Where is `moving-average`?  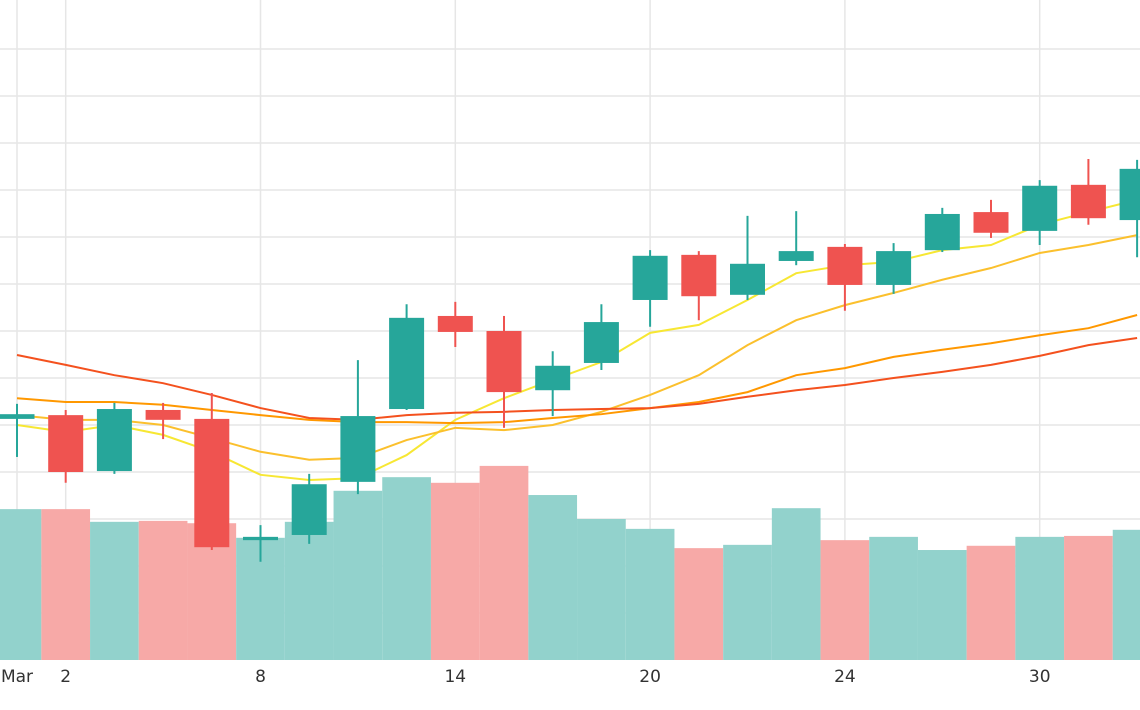 moving-average is located at coordinates (577, 379).